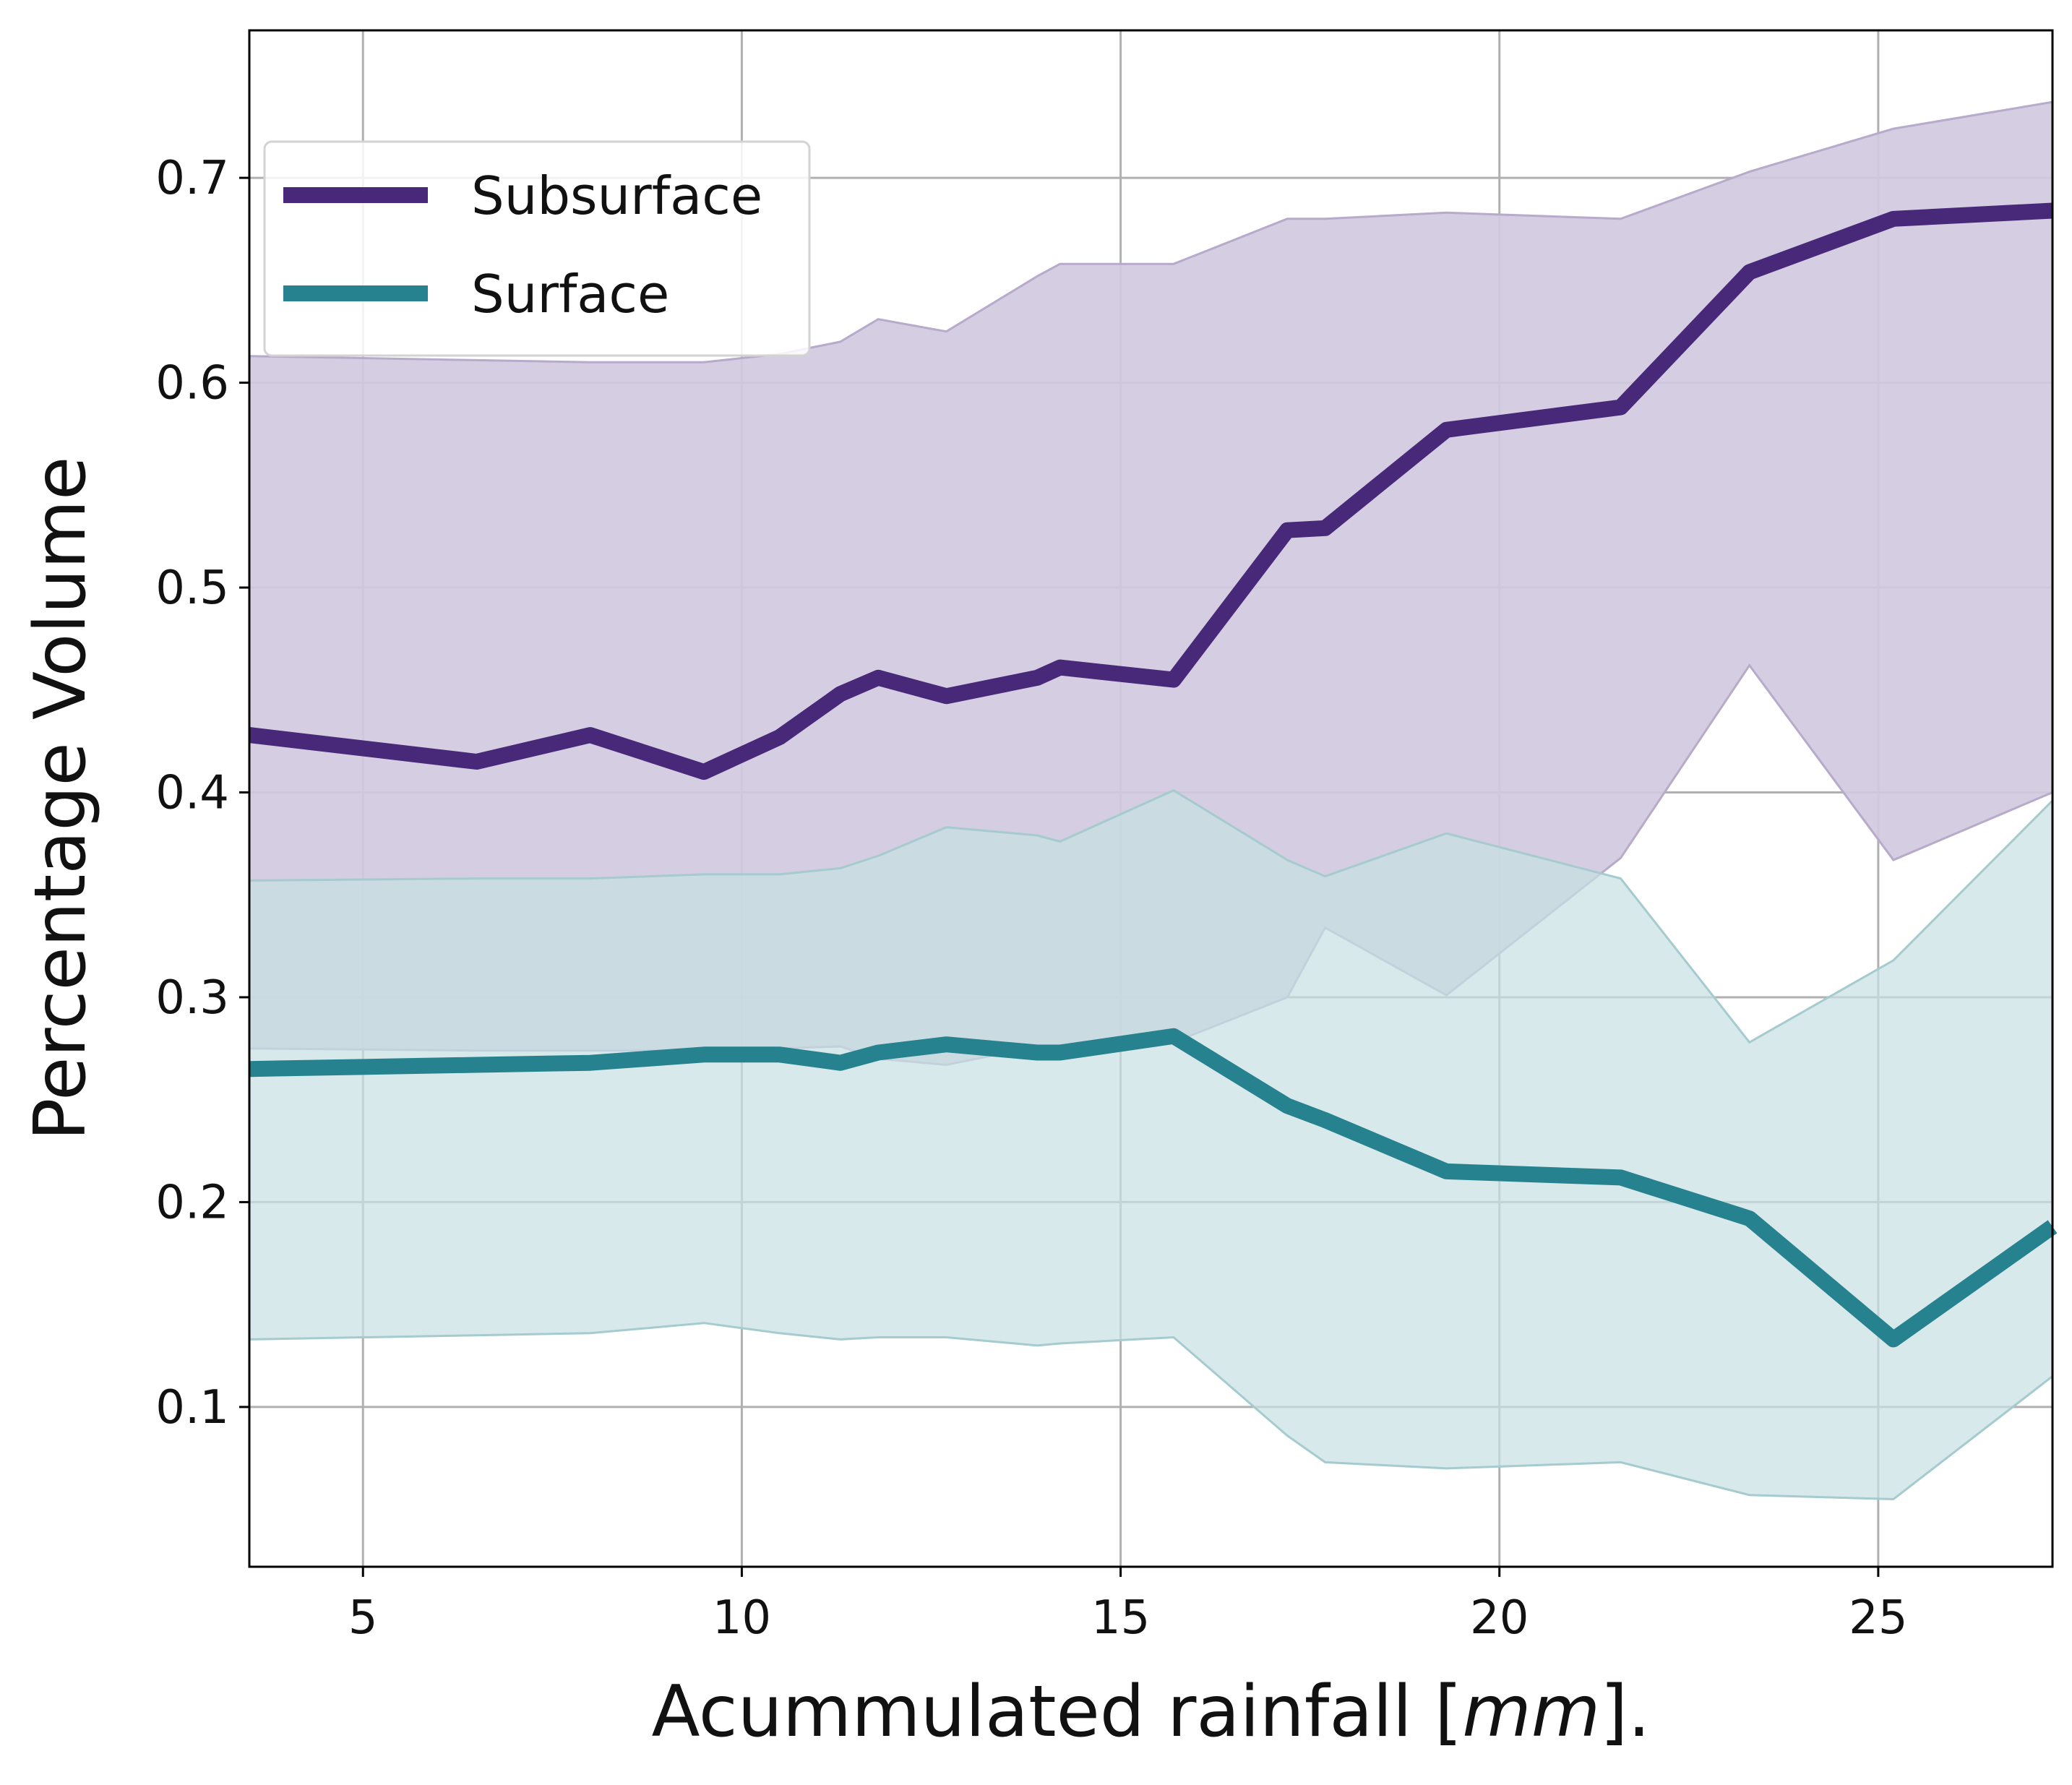  I want to click on x-tick-label: 25, so click(1878, 1618).